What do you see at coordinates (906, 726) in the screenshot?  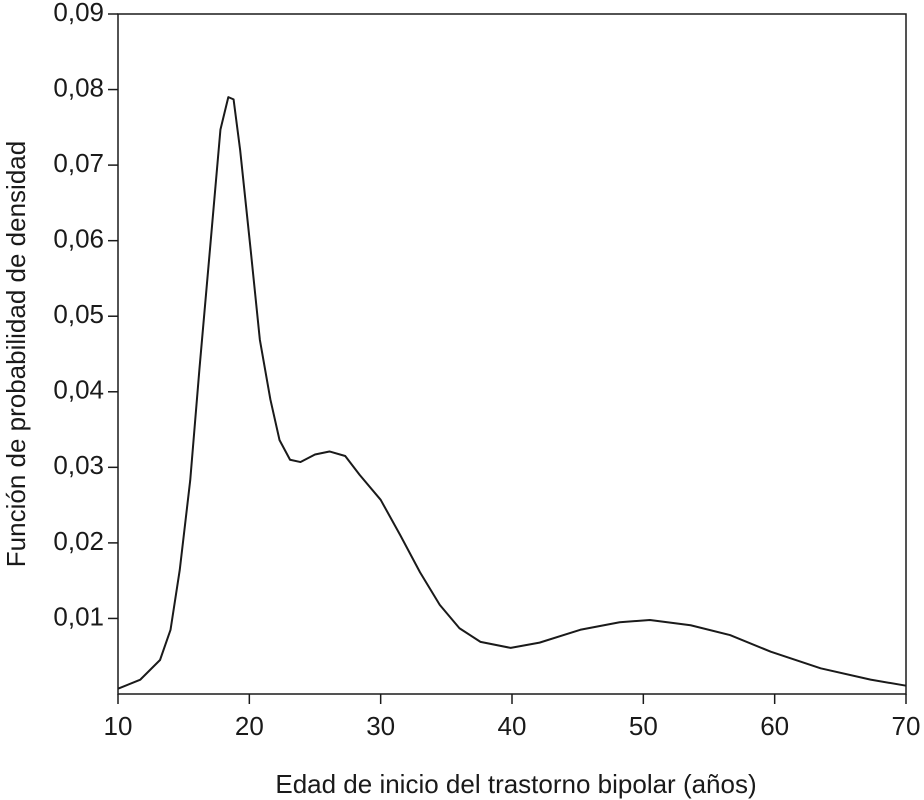 I see `x-tick-label: 70` at bounding box center [906, 726].